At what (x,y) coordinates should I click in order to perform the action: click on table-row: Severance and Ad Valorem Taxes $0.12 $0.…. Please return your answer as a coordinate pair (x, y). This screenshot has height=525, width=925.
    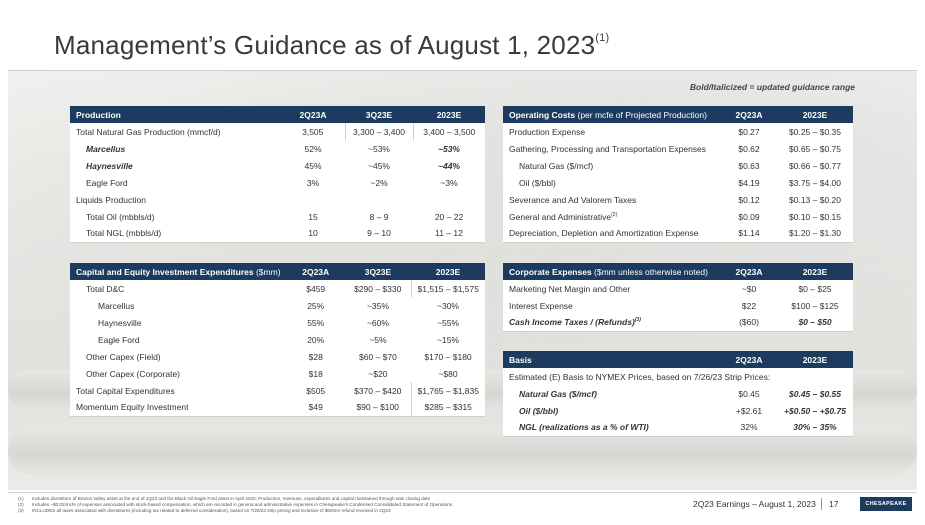
    Looking at the image, I should click on (675, 199).